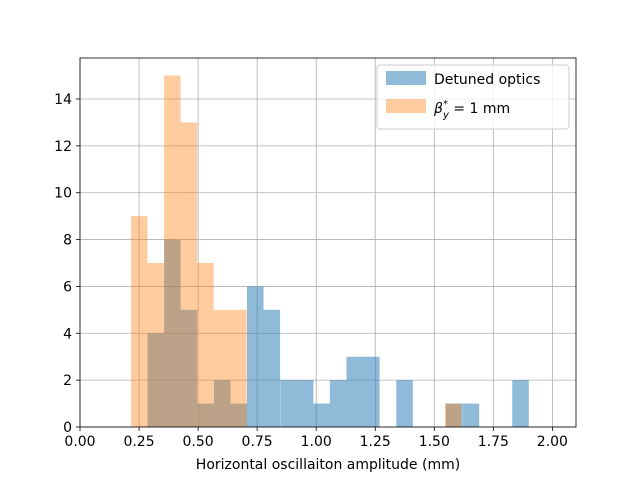 The width and height of the screenshot is (640, 480). What do you see at coordinates (316, 442) in the screenshot?
I see `x-tick-label: 1.00` at bounding box center [316, 442].